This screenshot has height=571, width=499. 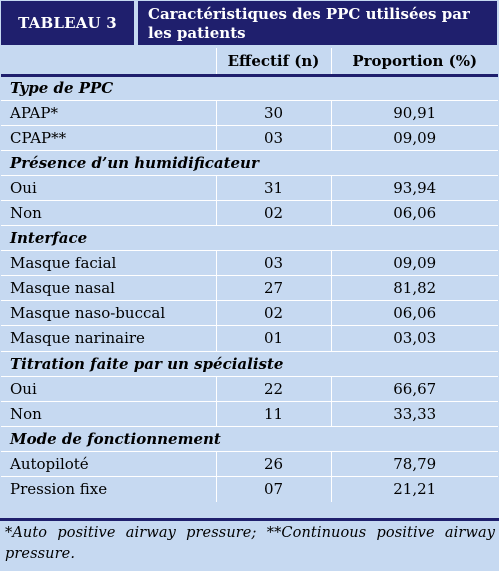 What do you see at coordinates (414, 338) in the screenshot?
I see `proportion-cell: 03,03` at bounding box center [414, 338].